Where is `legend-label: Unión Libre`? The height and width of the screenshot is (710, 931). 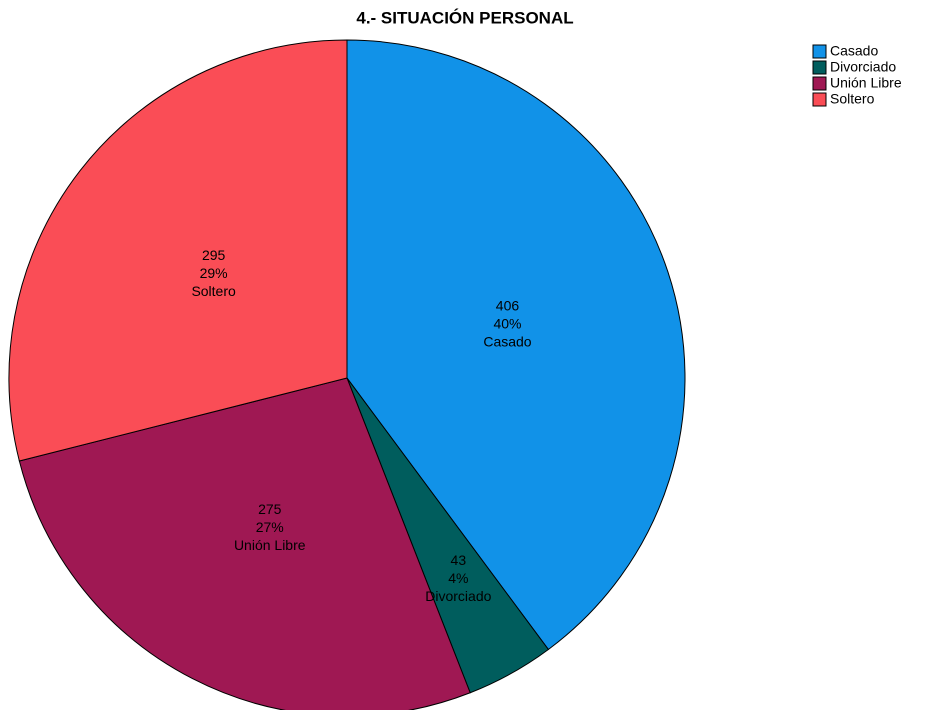
legend-label: Unión Libre is located at coordinates (866, 83).